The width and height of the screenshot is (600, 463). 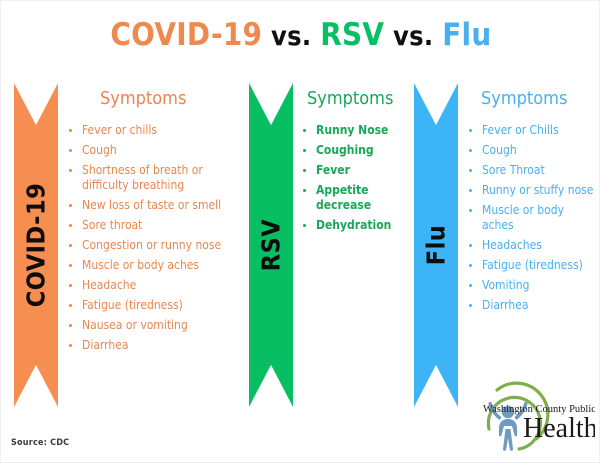 What do you see at coordinates (532, 245) in the screenshot?
I see `list-item: Headaches` at bounding box center [532, 245].